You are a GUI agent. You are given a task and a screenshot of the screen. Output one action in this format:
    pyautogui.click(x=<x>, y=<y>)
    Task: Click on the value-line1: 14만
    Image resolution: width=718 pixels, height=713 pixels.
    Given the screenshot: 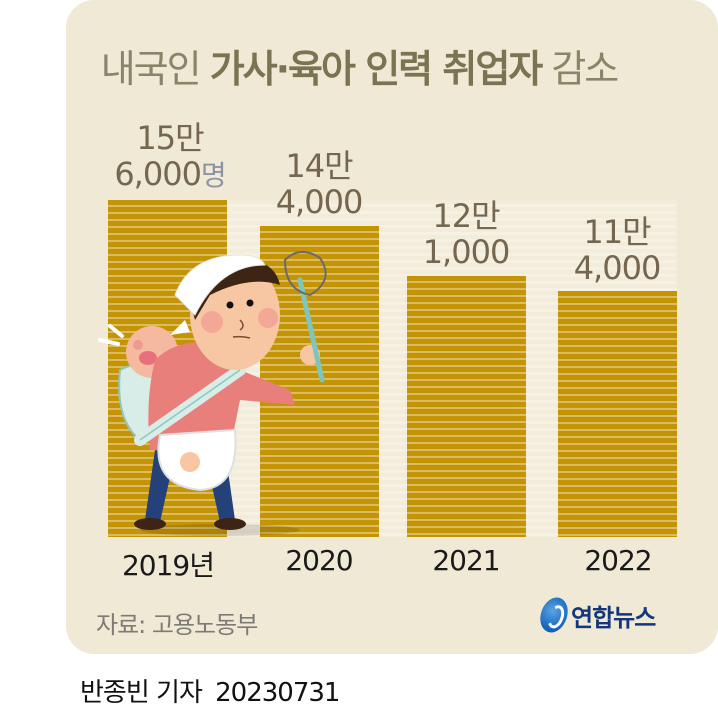 What is the action you would take?
    pyautogui.click(x=319, y=166)
    